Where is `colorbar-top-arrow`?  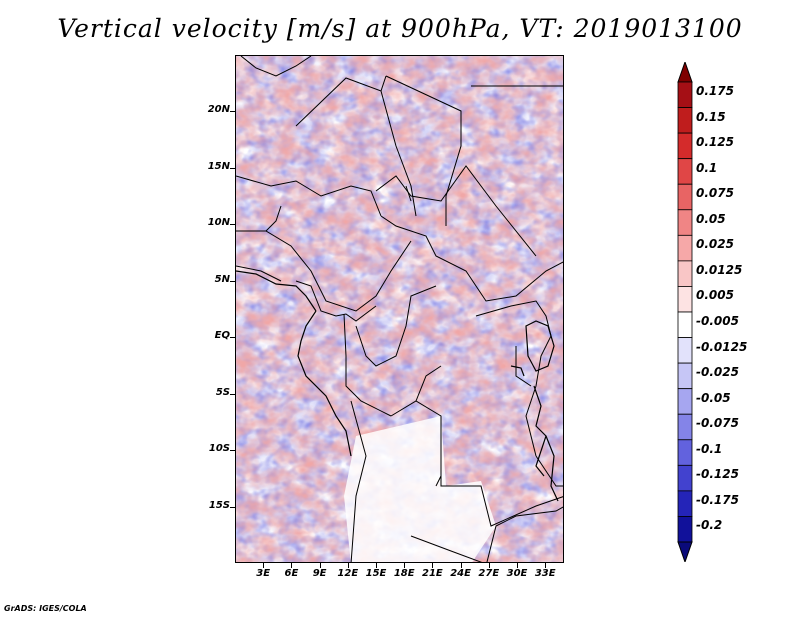 colorbar-top-arrow is located at coordinates (685, 72).